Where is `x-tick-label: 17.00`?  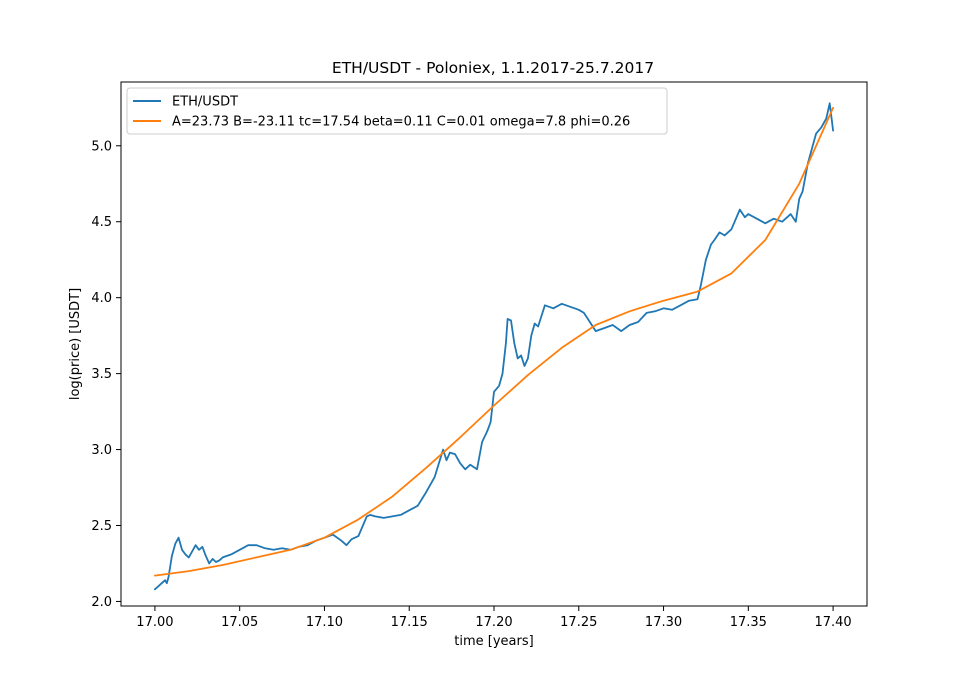
x-tick-label: 17.00 is located at coordinates (154, 622).